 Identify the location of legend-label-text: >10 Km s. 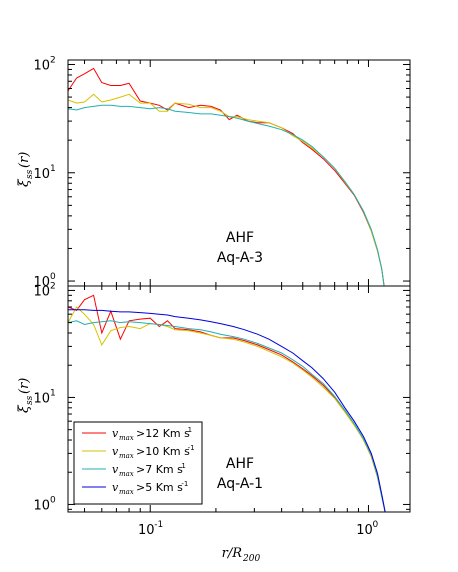
(163, 451).